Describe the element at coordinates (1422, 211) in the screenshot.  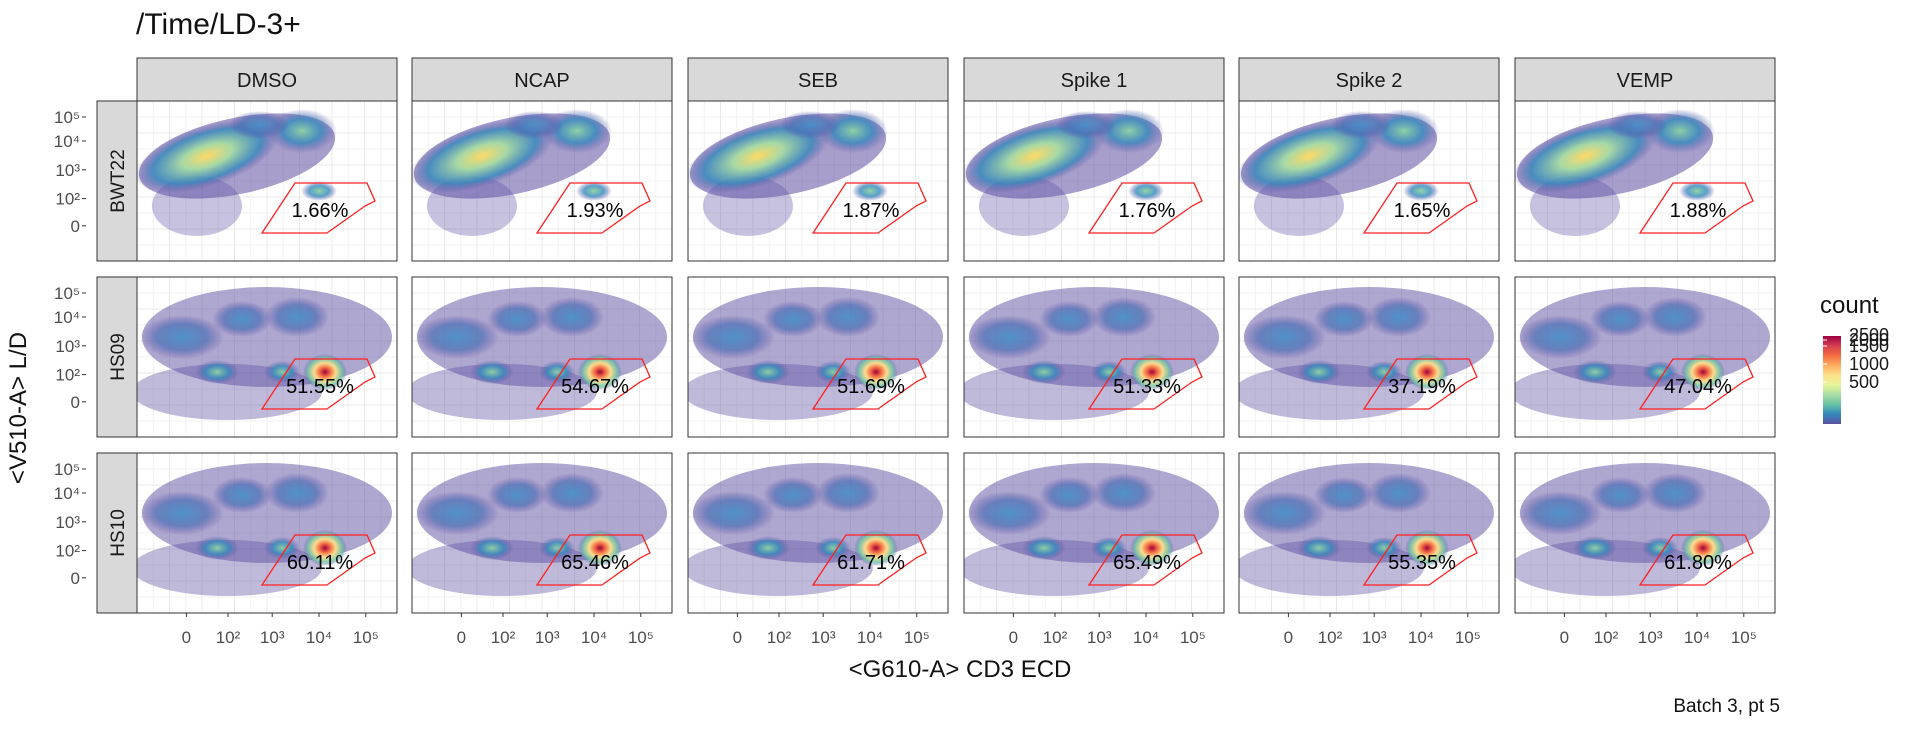
I see `gate-percent-label: 1.65%` at that location.